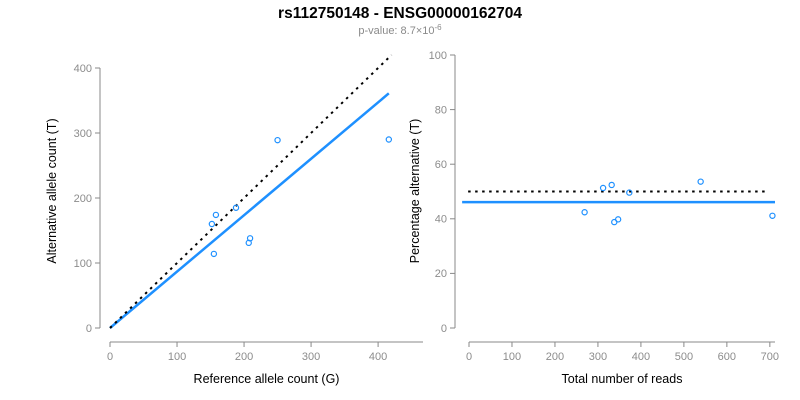 The height and width of the screenshot is (400, 800). I want to click on right-plot-ylabel: Percentage alternative (T), so click(415, 191).